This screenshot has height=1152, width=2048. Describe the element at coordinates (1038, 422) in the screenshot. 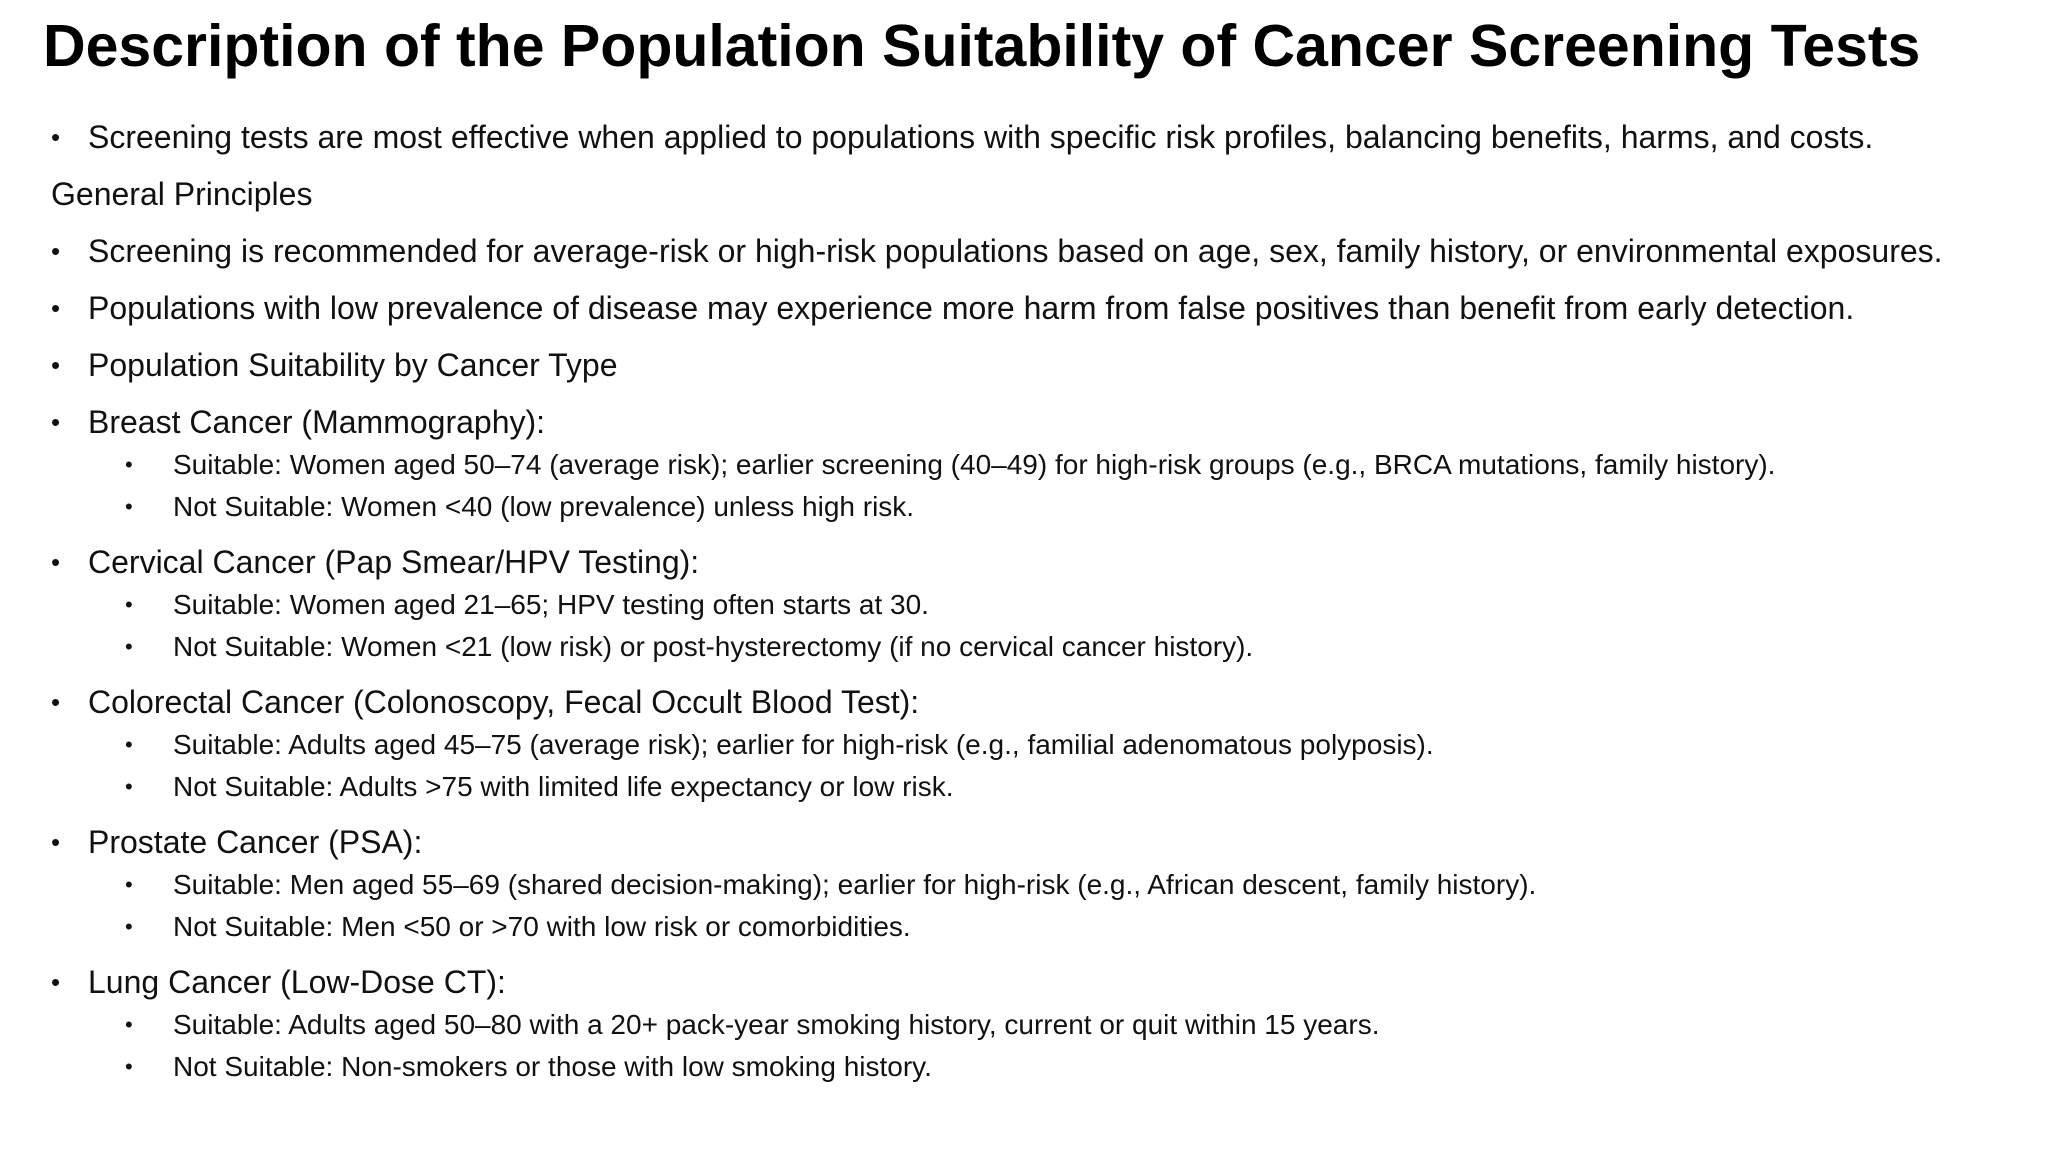

I see `cancer-heading: • Breast Cancer (Mammography):` at that location.